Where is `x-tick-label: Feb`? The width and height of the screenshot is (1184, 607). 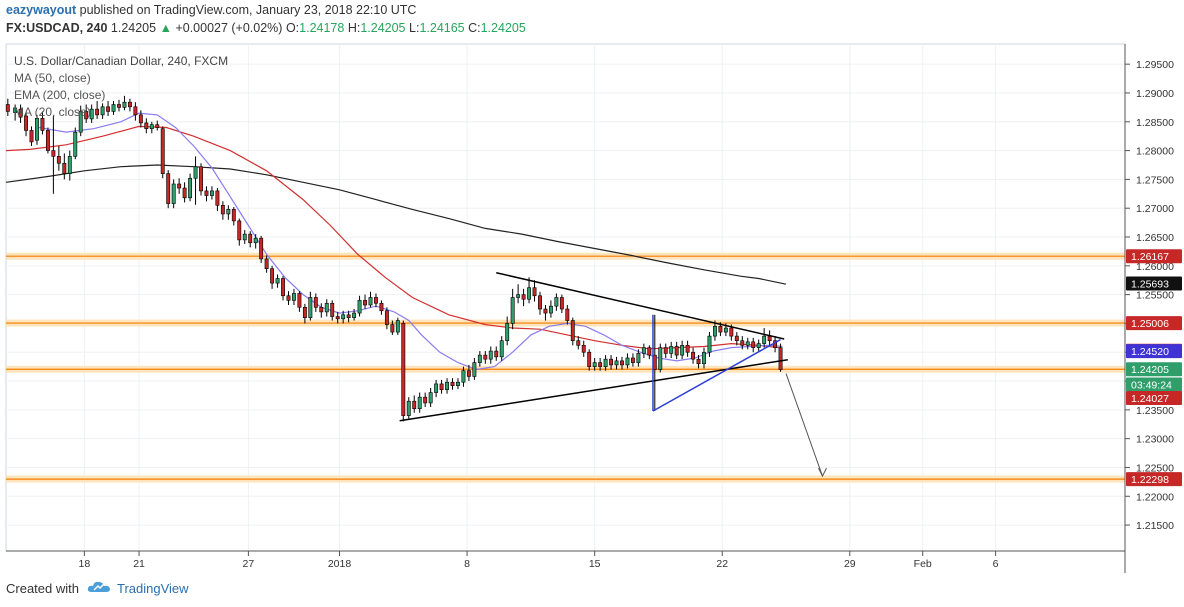 x-tick-label: Feb is located at coordinates (923, 564).